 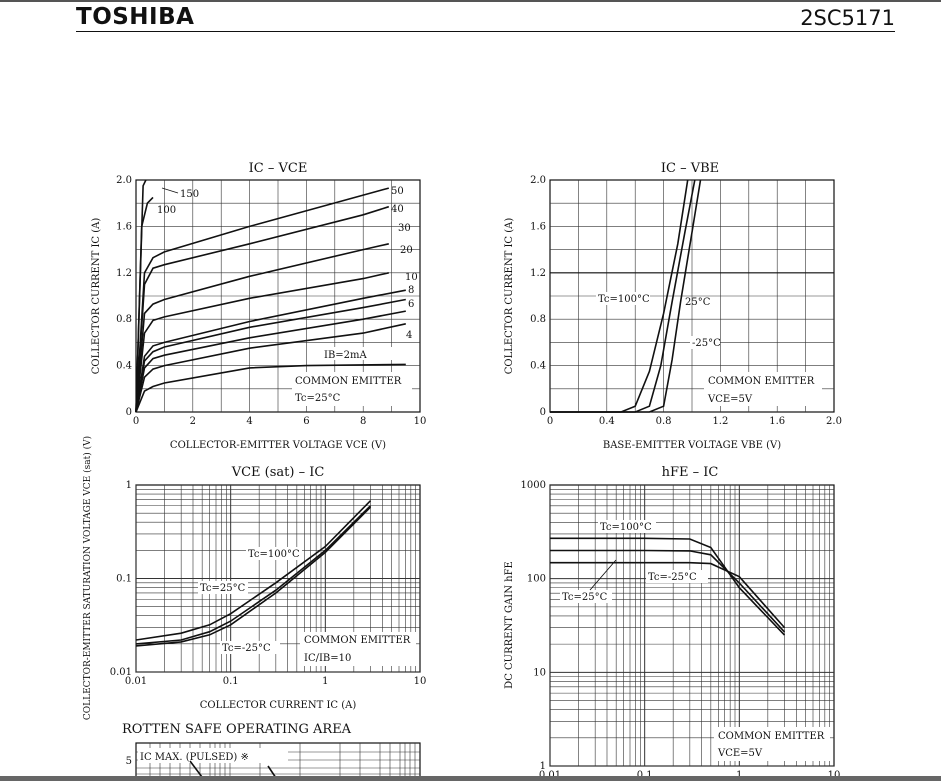 I want to click on series-label: -25°C, so click(x=706, y=343).